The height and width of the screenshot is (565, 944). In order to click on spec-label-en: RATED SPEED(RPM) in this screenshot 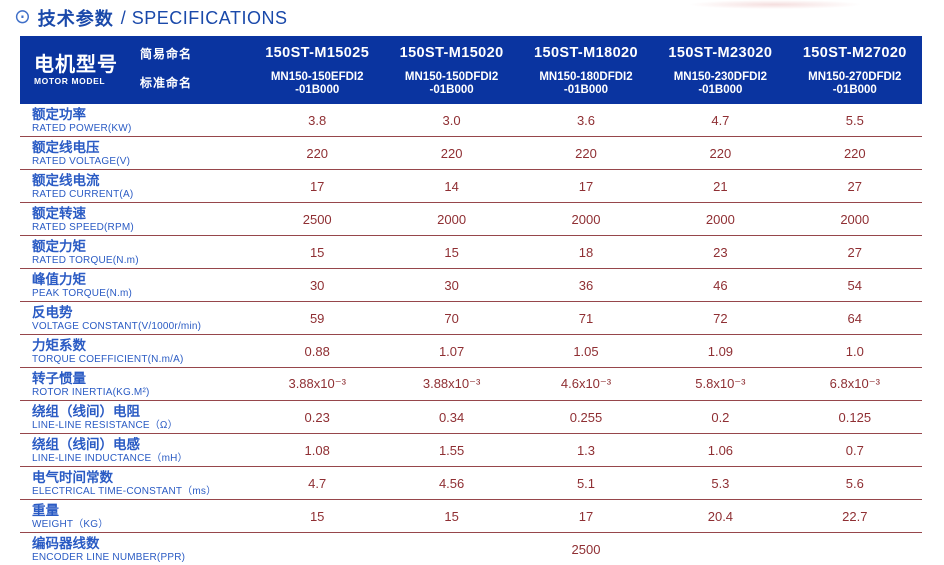, I will do `click(83, 227)`.